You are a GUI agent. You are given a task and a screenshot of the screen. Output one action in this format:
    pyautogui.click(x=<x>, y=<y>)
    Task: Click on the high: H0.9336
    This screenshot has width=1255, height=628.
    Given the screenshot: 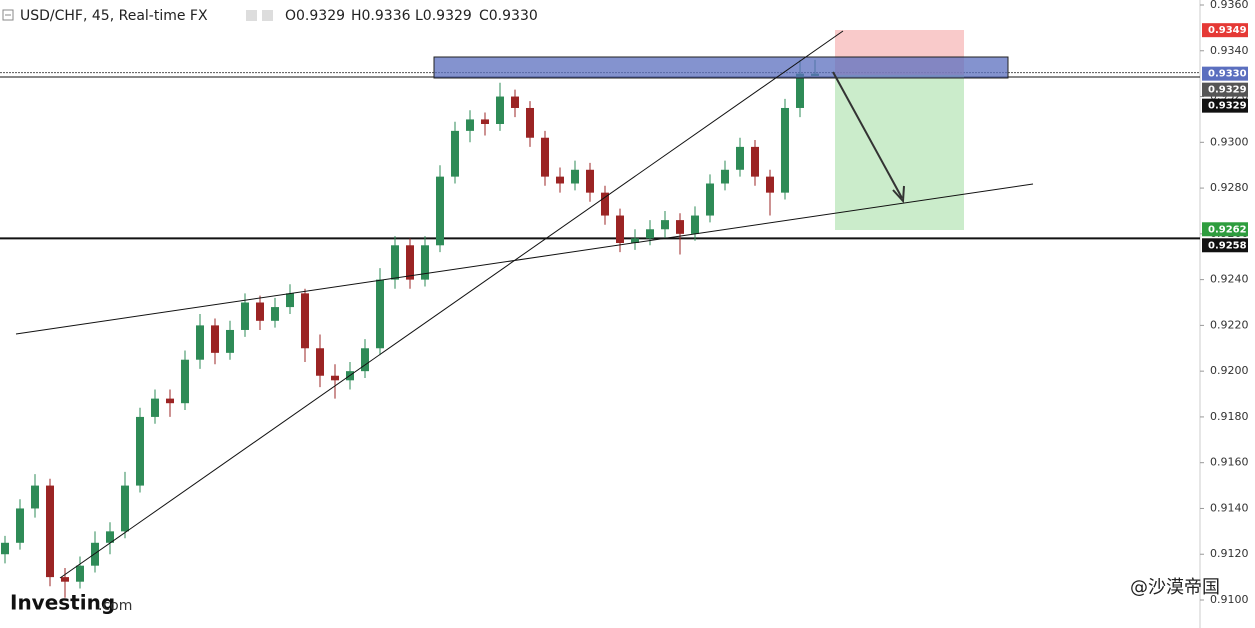 What is the action you would take?
    pyautogui.click(x=381, y=16)
    